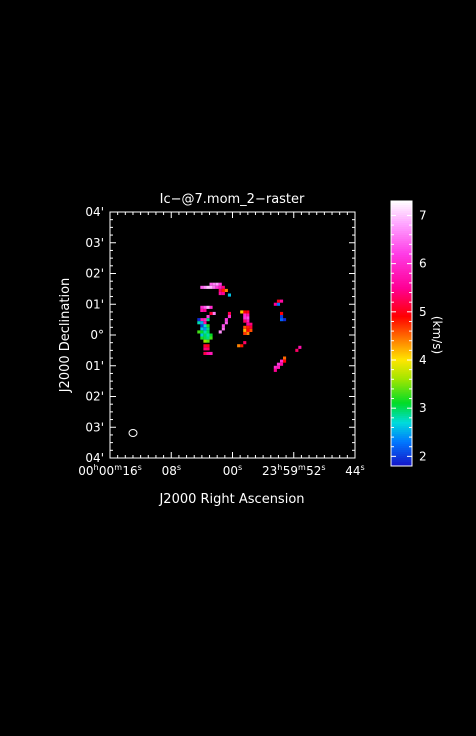 Image resolution: width=476 pixels, height=736 pixels. What do you see at coordinates (231, 499) in the screenshot?
I see `x-axis-label: J2000 Right Ascension` at bounding box center [231, 499].